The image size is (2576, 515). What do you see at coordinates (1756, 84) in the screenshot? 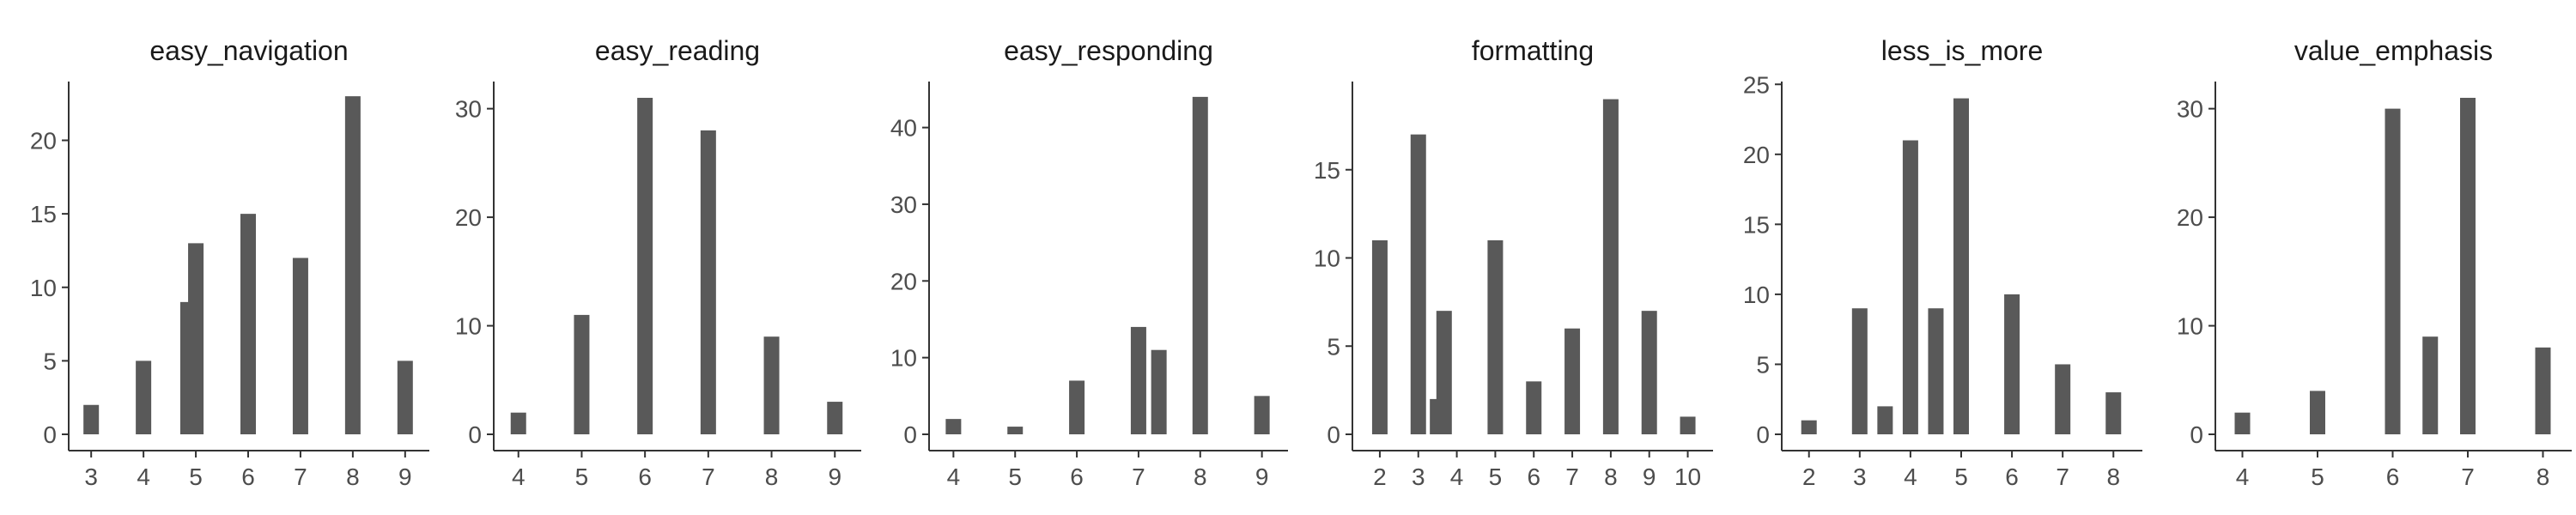
I see `y-tick-label: 25` at bounding box center [1756, 84].